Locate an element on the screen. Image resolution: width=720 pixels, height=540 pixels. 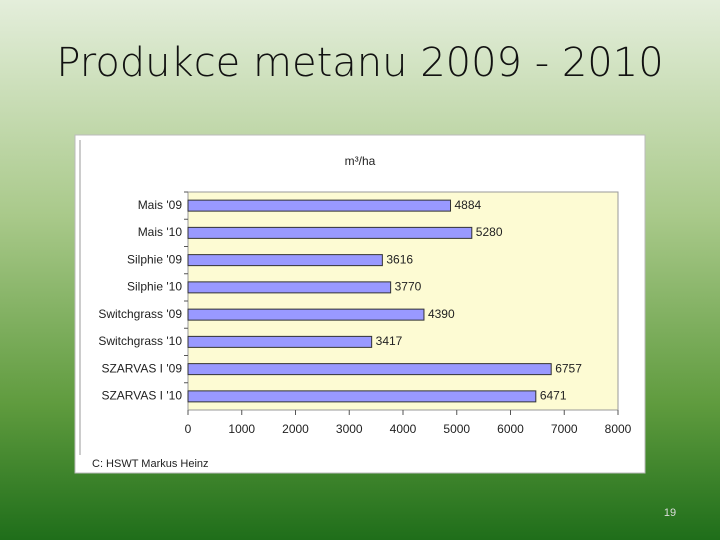
value-label: 3616 is located at coordinates (399, 259).